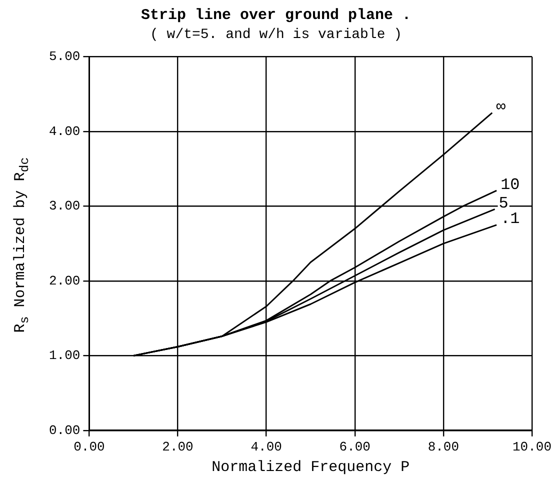 The image size is (556, 484). I want to click on x-tick-label: 2.00, so click(178, 447).